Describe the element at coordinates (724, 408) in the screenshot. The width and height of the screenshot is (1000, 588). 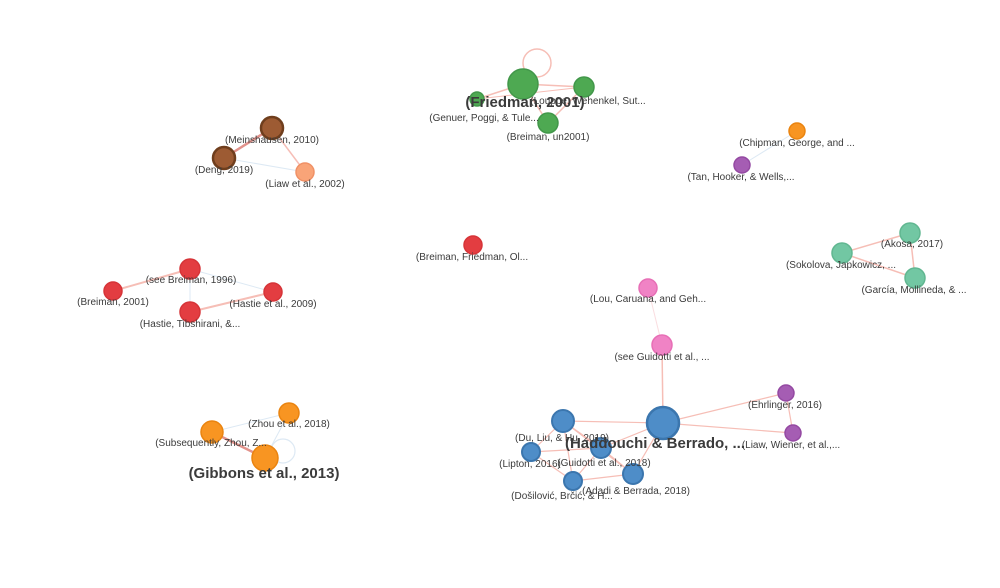
I see `edge-haddouchi-ehrlinger` at that location.